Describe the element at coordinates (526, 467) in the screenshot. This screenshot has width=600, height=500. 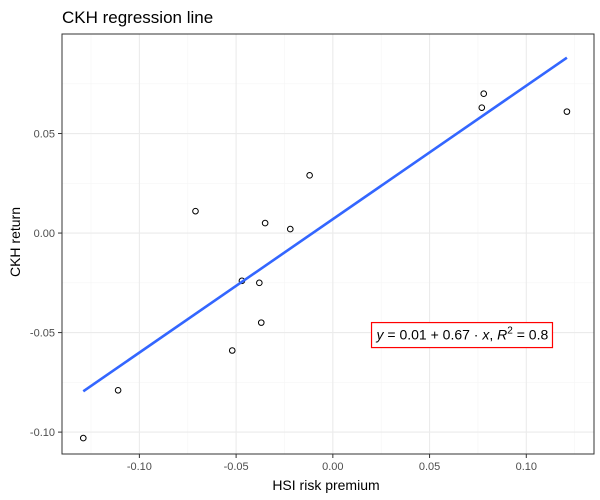
I see `x-tick-label: 0.10` at that location.